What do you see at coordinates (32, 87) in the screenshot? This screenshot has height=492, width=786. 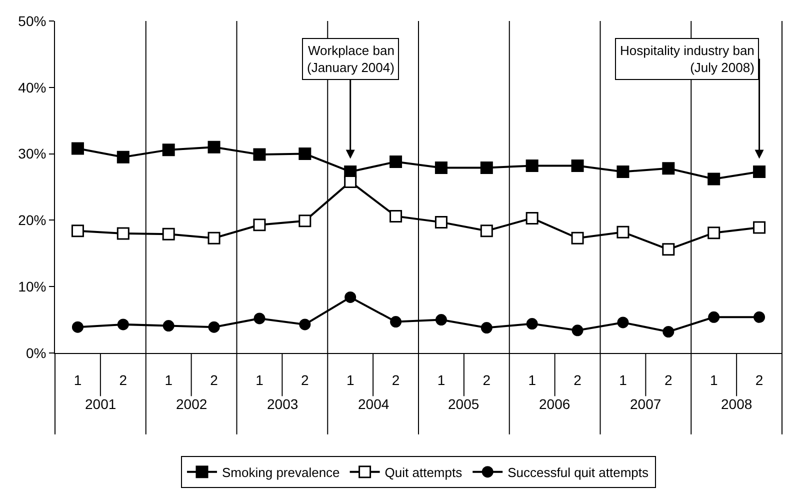 I see `y-tick-label: 40%` at bounding box center [32, 87].